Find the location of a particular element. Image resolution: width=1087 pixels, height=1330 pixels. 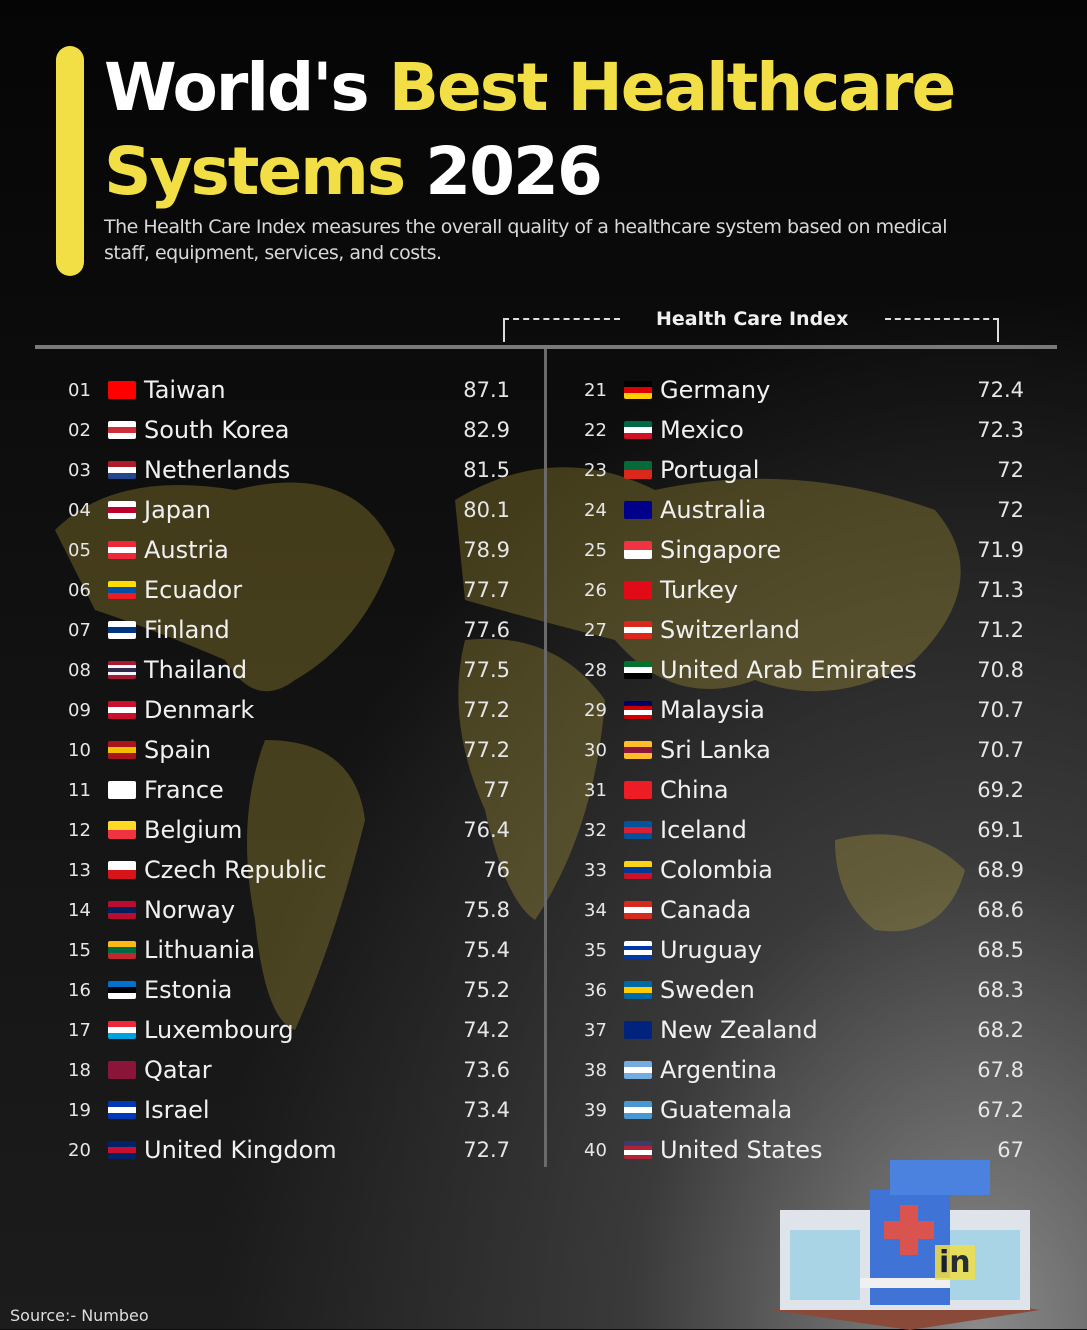

rank: 15 is located at coordinates (79, 950).